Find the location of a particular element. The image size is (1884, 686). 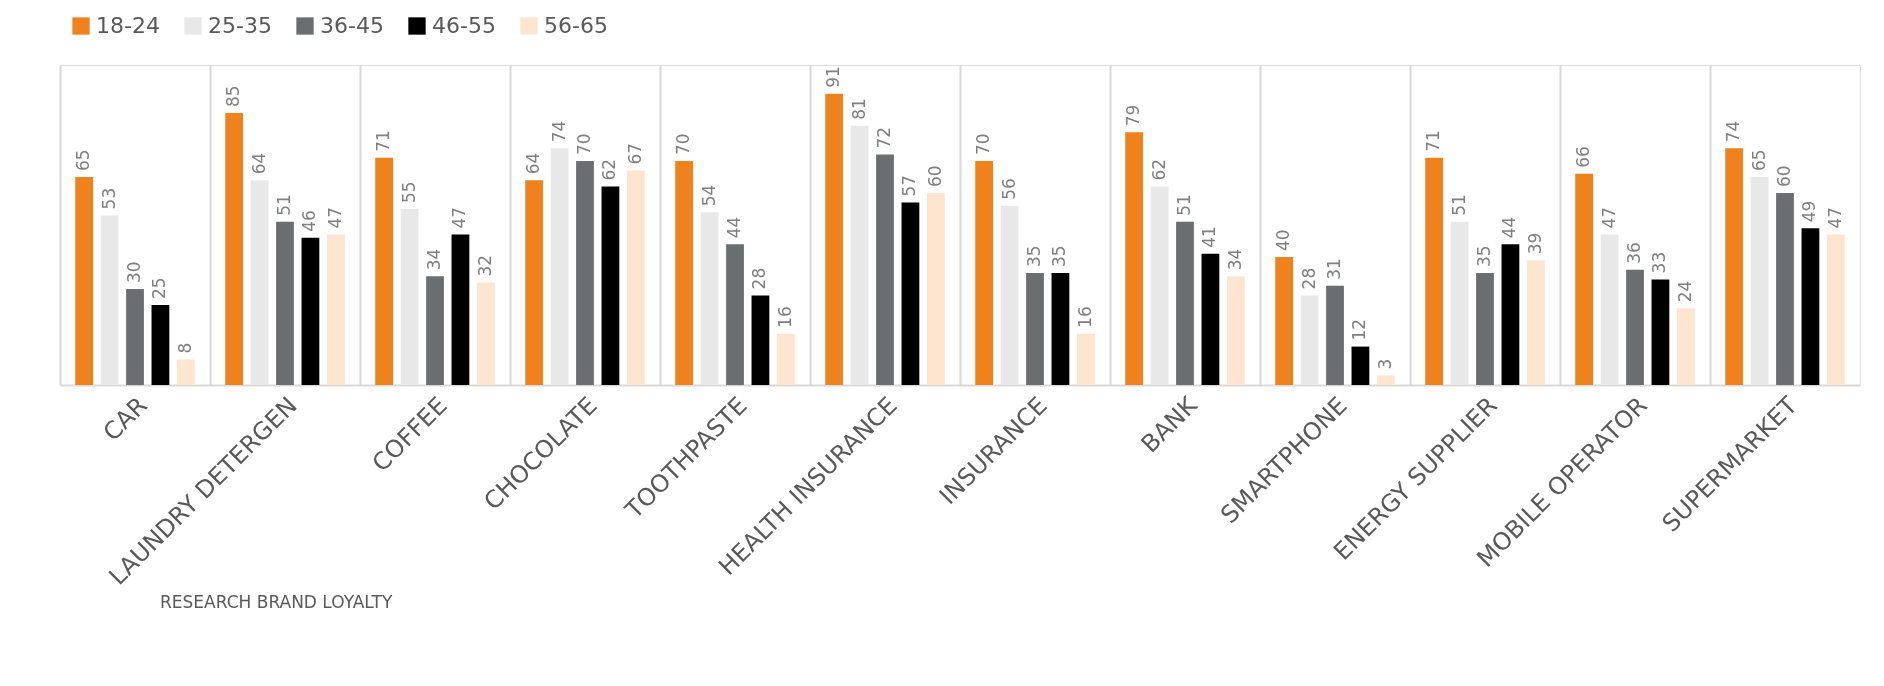

data-label: 28 is located at coordinates (759, 278).